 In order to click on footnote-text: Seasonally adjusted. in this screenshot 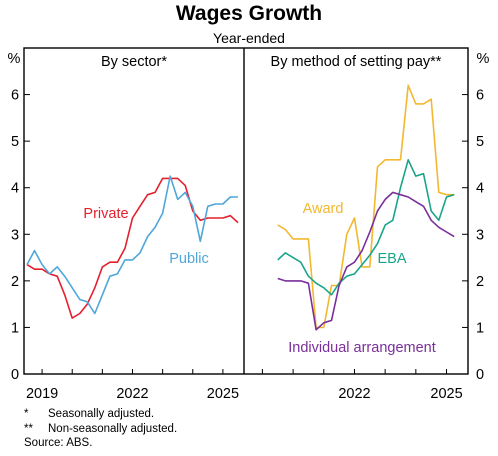, I will do `click(101, 414)`.